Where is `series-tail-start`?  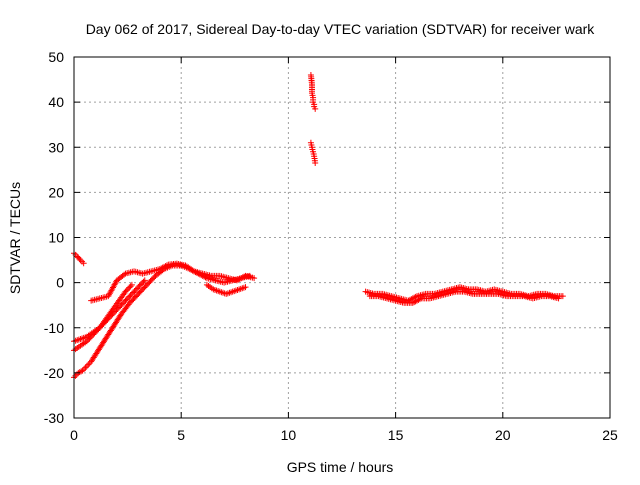 series-tail-start is located at coordinates (79, 258).